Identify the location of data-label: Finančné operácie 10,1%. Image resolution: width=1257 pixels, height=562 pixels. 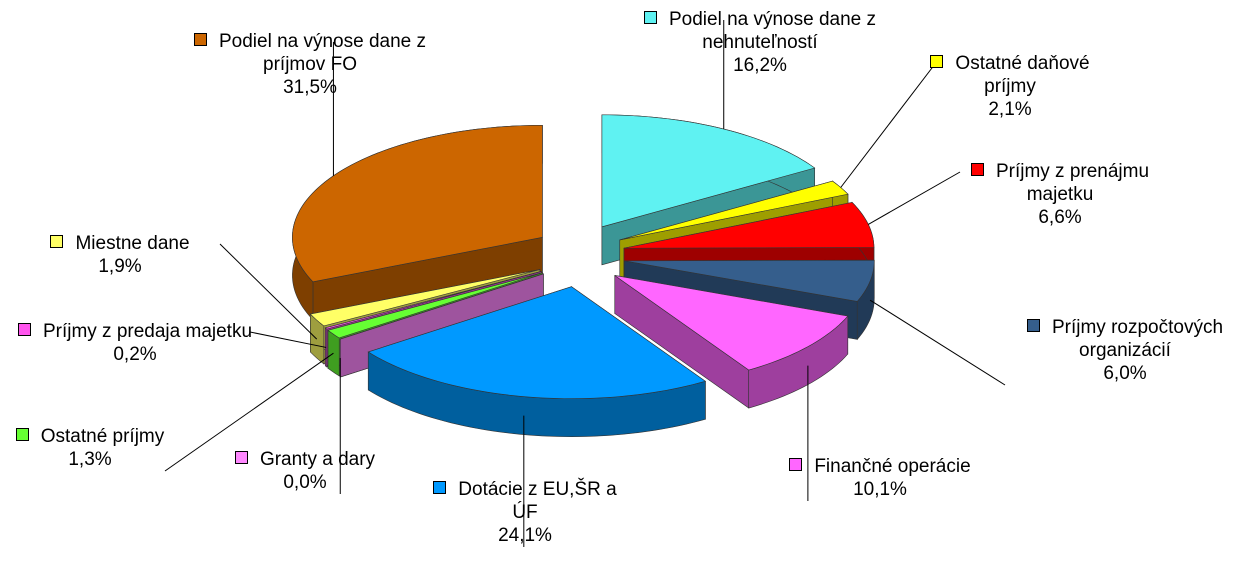
(880, 478).